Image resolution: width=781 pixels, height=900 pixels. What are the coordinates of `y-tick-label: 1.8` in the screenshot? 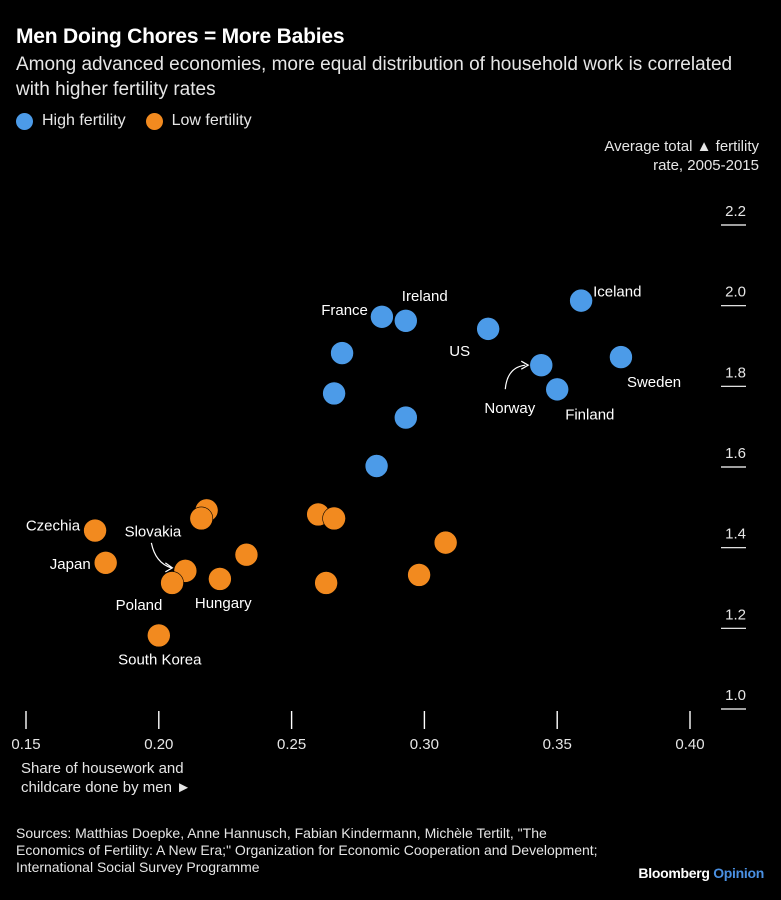 It's located at (735, 372).